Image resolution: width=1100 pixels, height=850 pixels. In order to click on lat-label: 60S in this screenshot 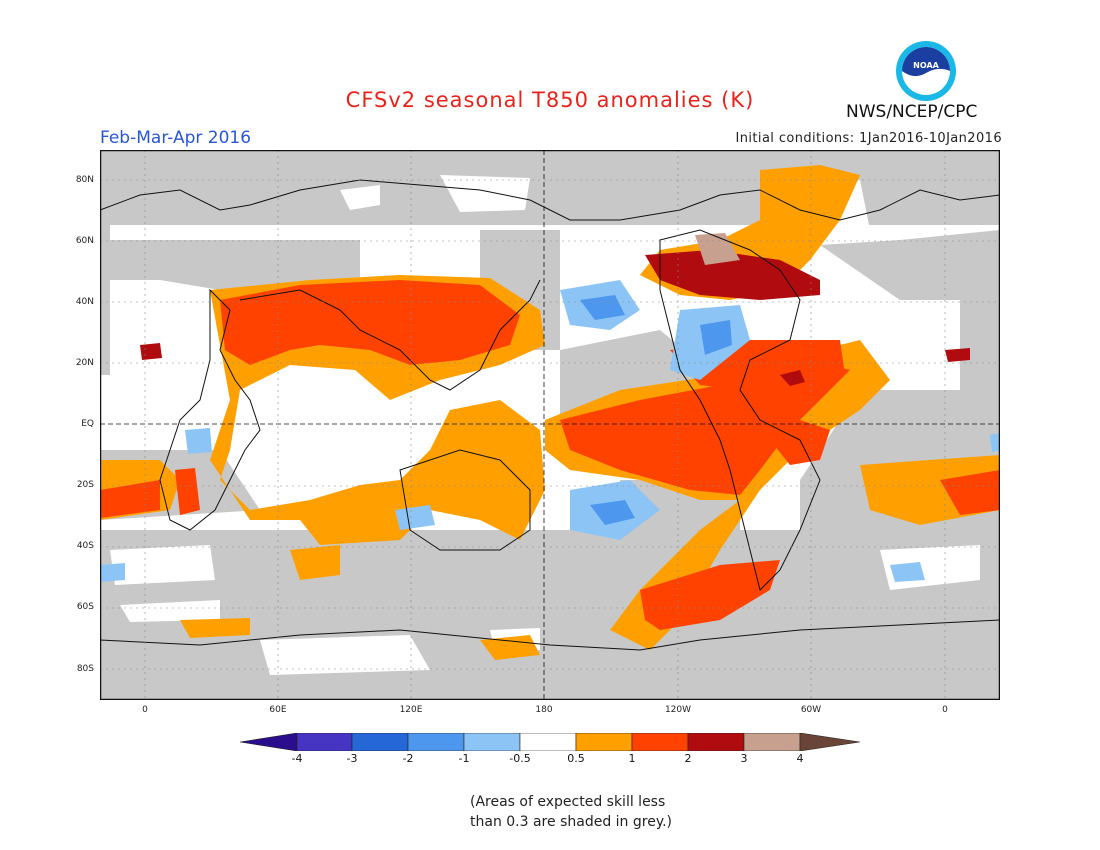, I will do `click(85, 607)`.